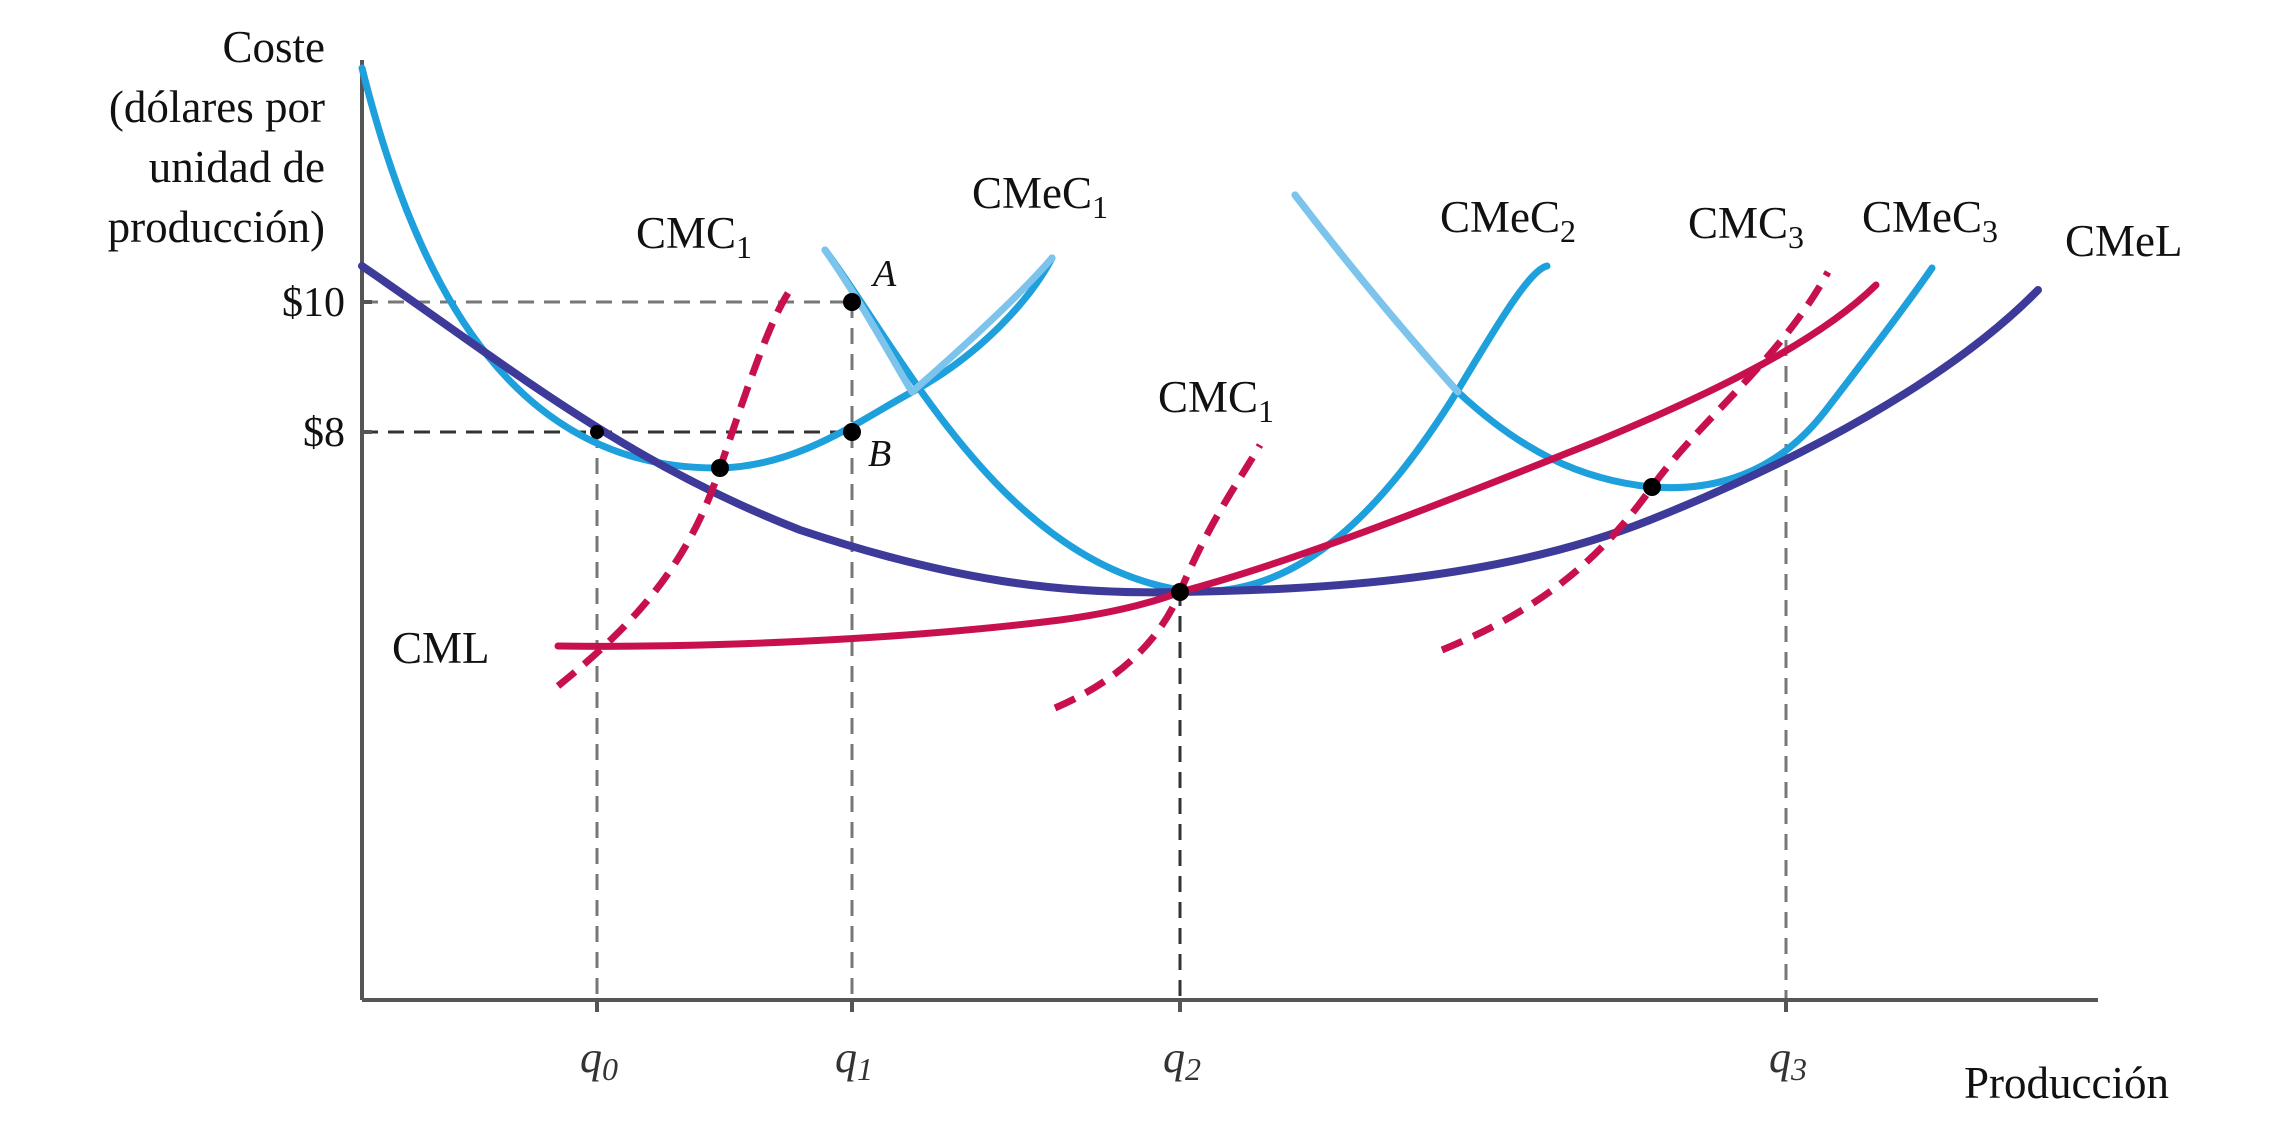  Describe the element at coordinates (1376, 293) in the screenshot. I see `cmec3-light-left-curve` at that location.